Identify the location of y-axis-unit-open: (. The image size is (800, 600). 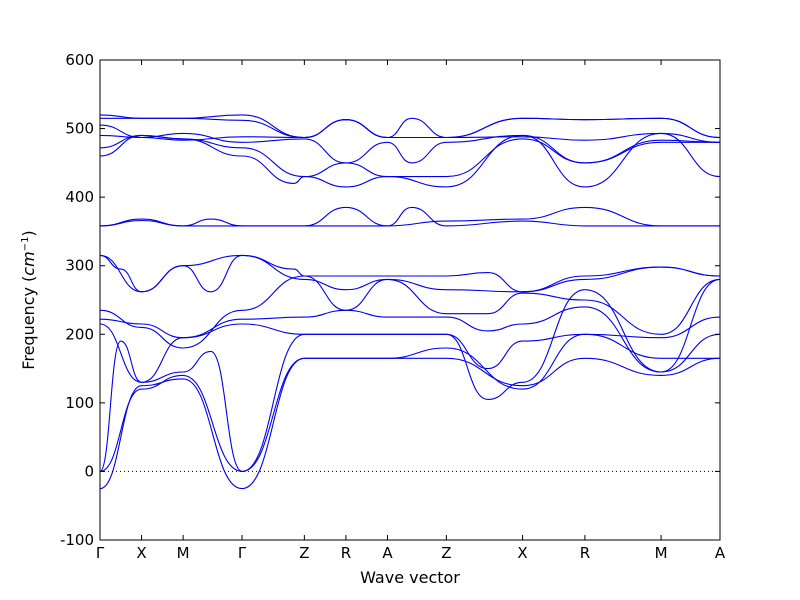
(28, 281).